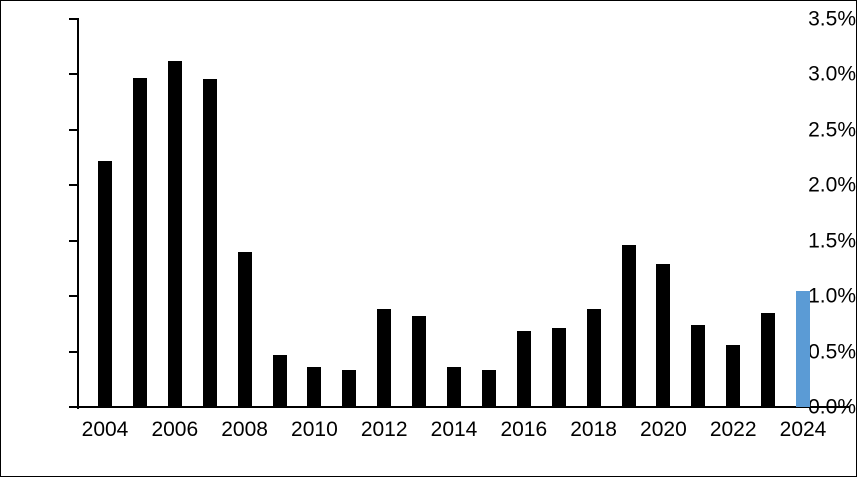  I want to click on bar-2011, so click(349, 388).